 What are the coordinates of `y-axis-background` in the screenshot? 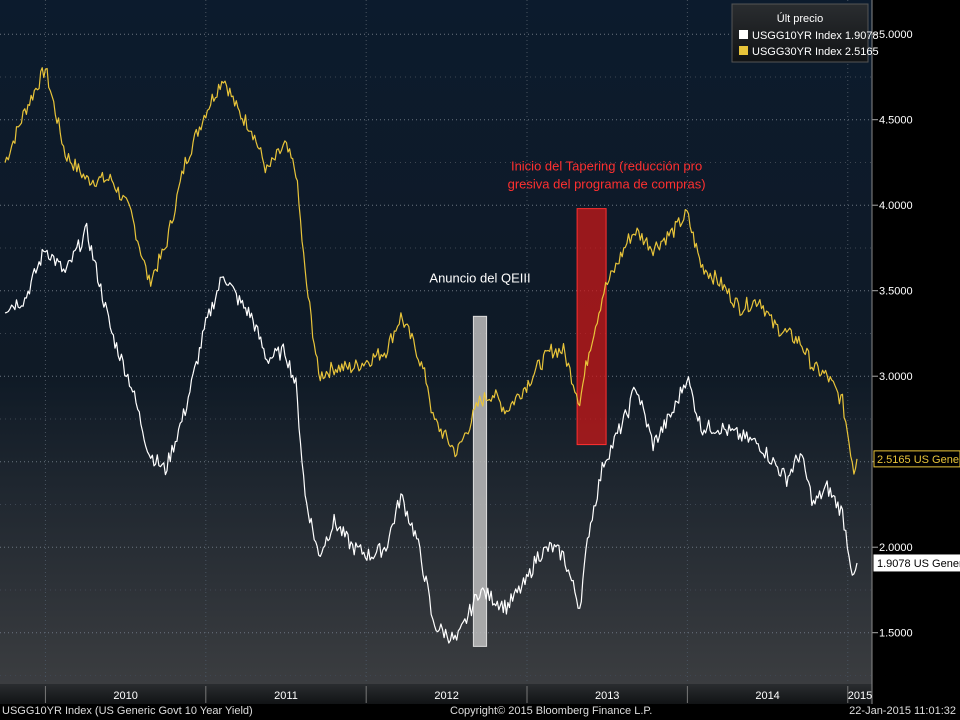 It's located at (916, 352).